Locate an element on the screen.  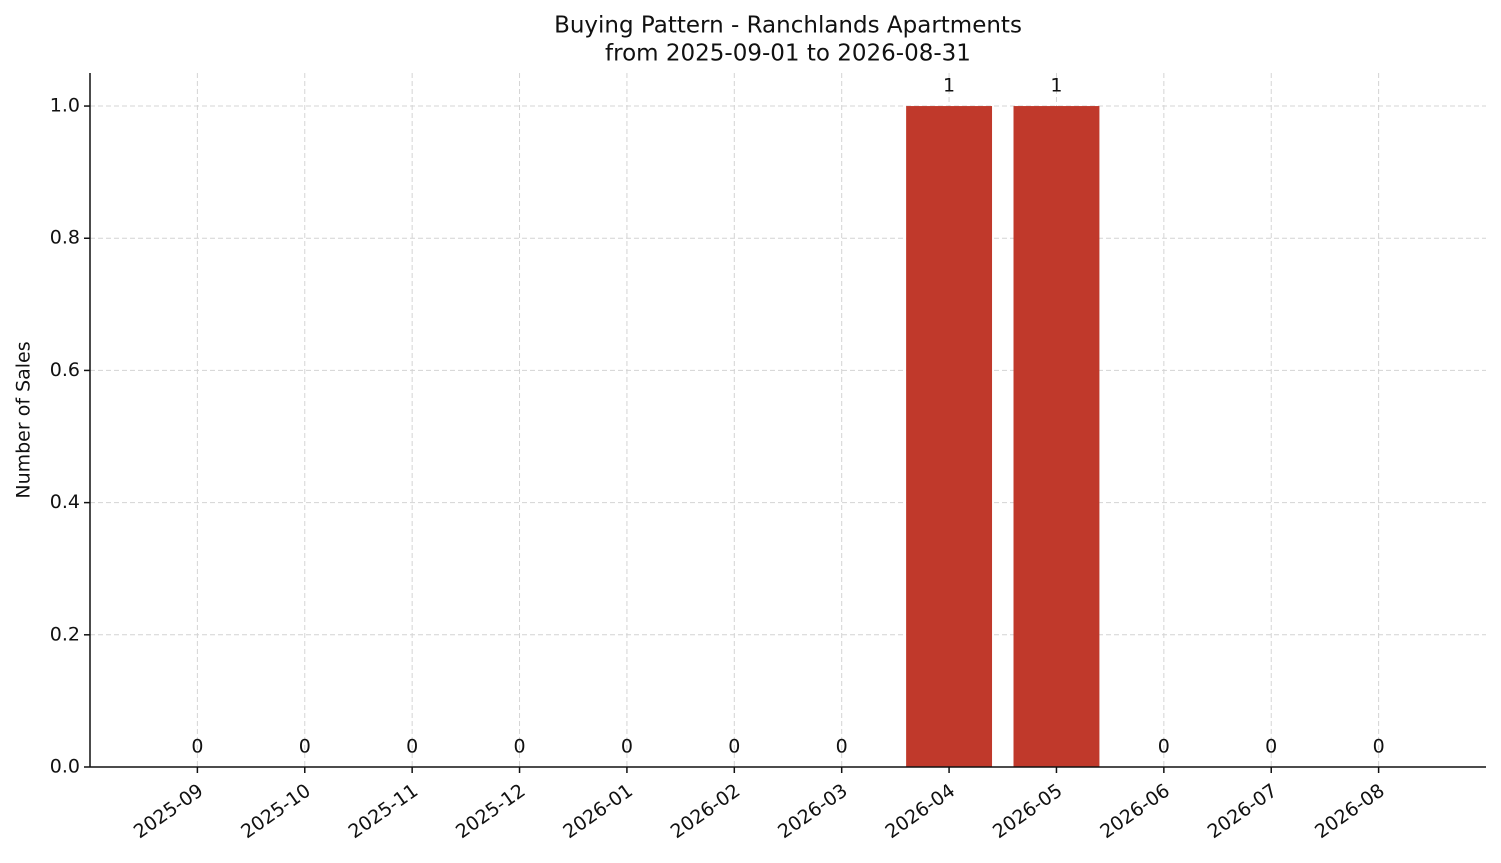
x-tick-label: 2026-08 is located at coordinates (1350, 812).